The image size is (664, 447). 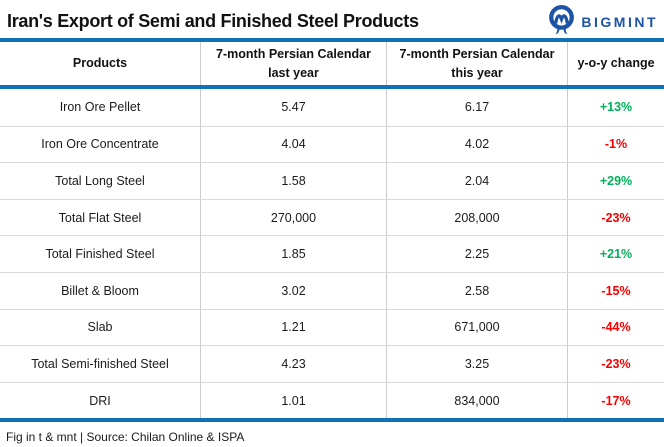 I want to click on last-year-cell: 3.02, so click(x=294, y=290).